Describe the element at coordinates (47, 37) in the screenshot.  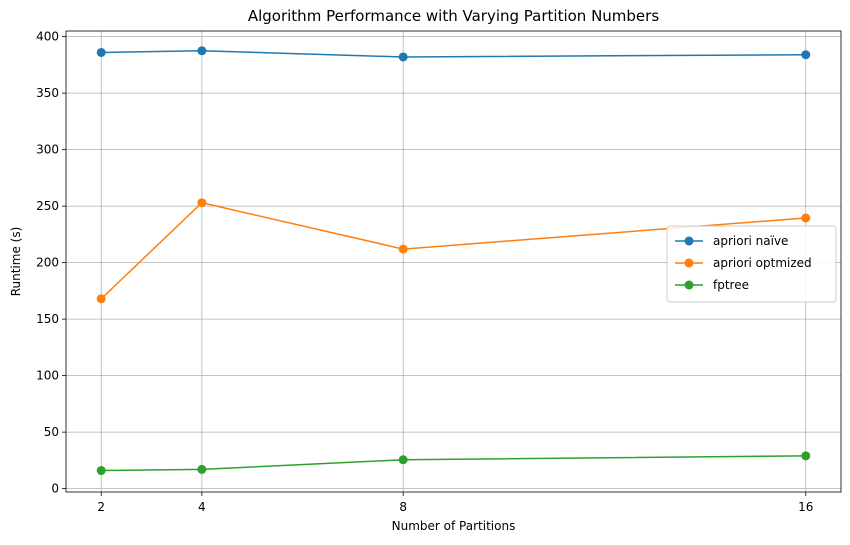
I see `y-tick-label: 400` at that location.